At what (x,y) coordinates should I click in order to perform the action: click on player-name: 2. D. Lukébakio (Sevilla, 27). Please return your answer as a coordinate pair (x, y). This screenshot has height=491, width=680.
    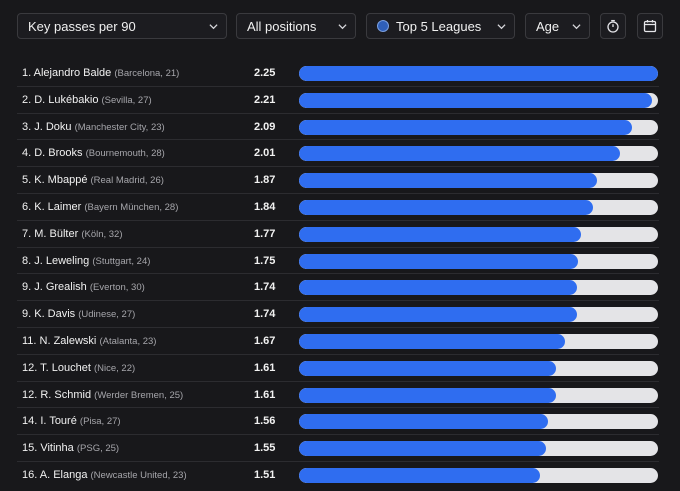
    Looking at the image, I should click on (87, 100).